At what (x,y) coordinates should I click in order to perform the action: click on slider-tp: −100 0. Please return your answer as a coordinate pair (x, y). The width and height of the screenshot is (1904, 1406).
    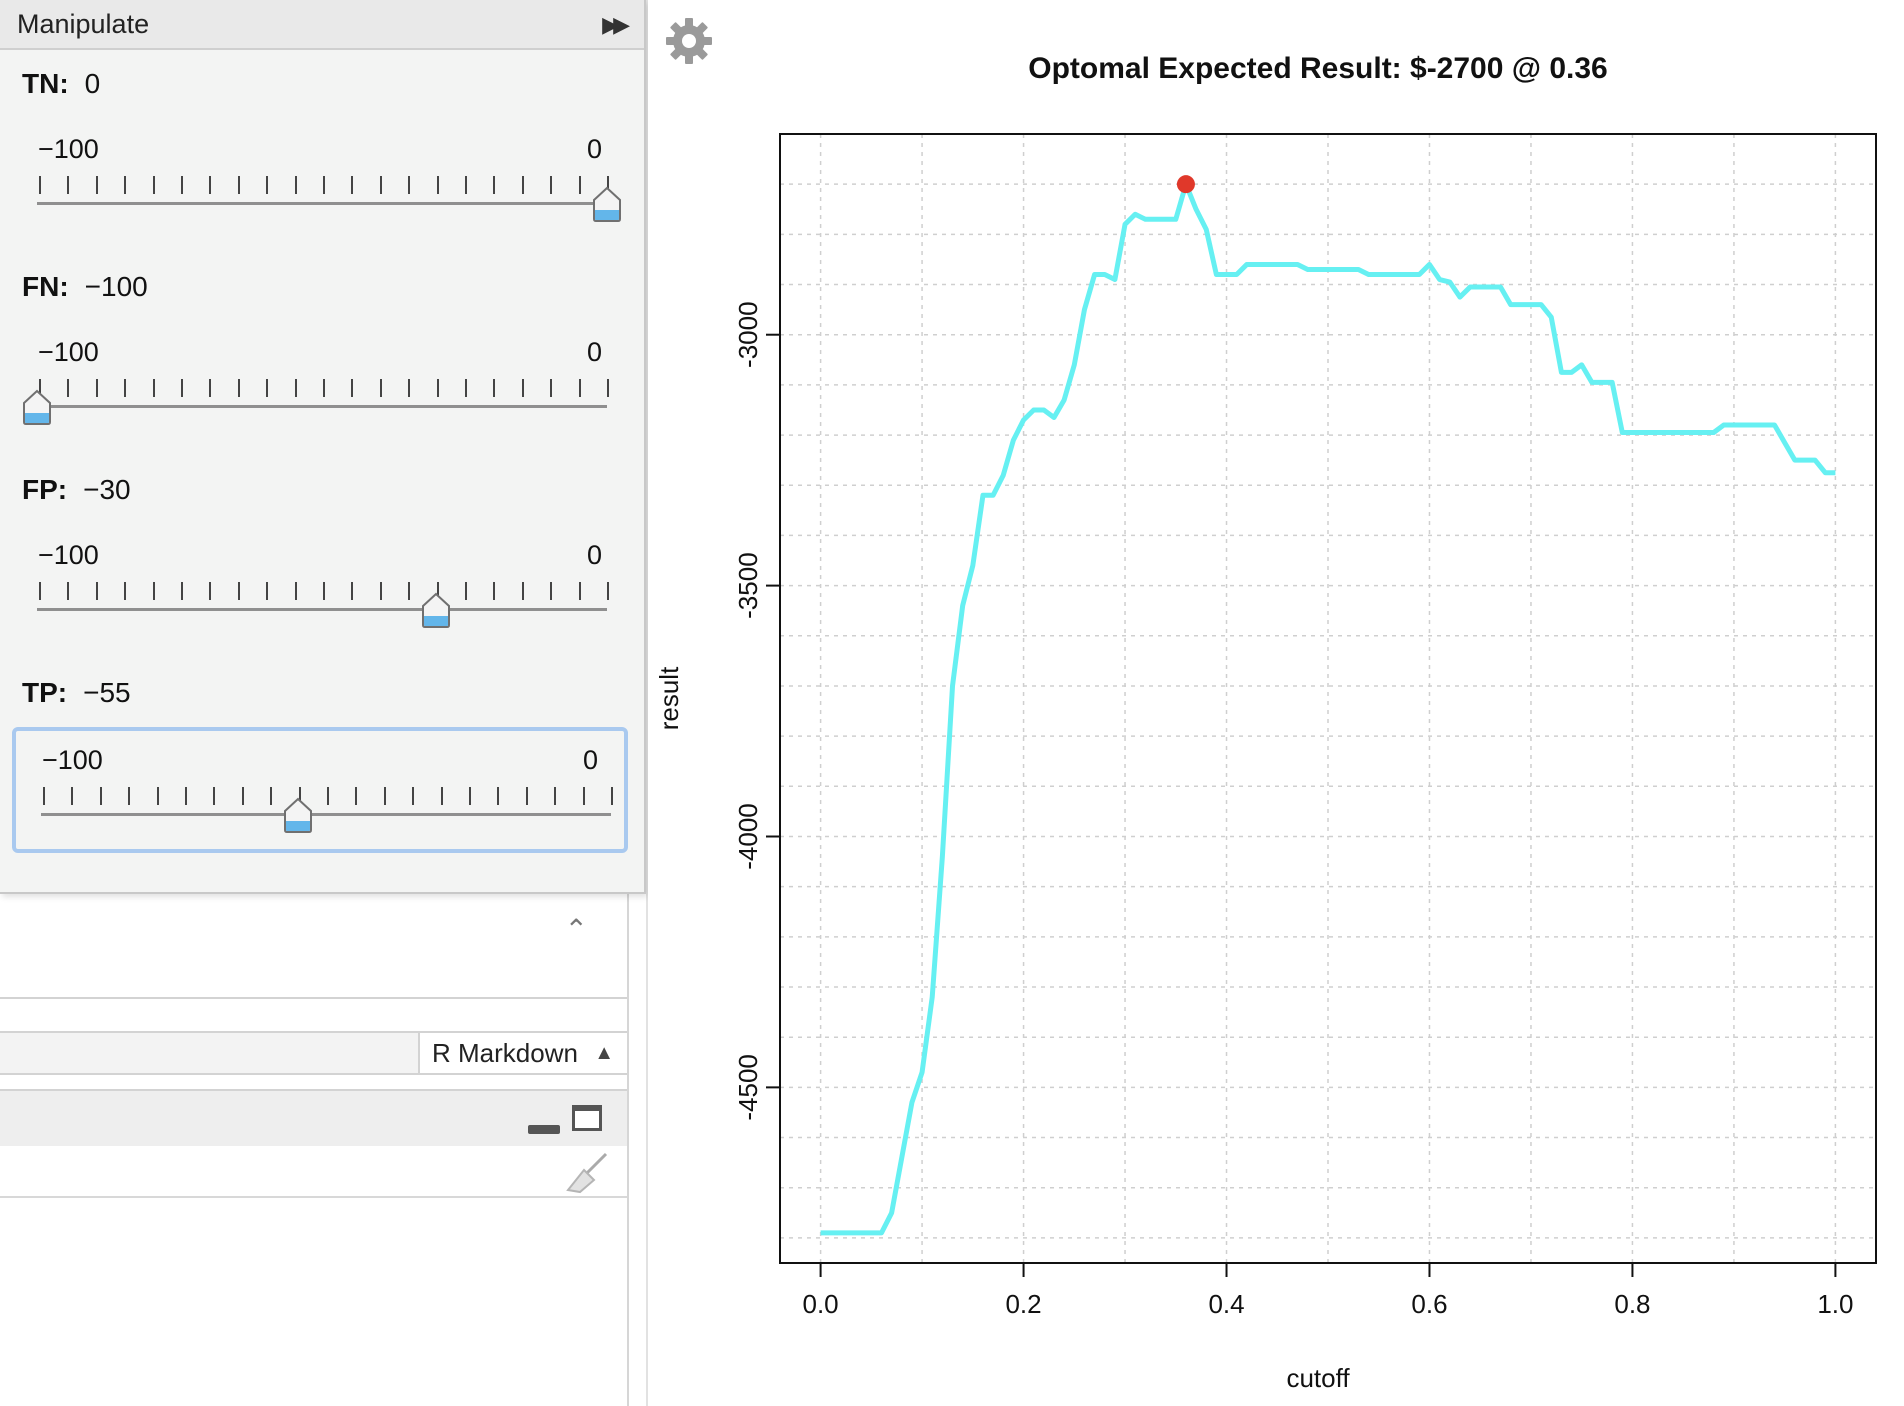
    Looking at the image, I should click on (320, 790).